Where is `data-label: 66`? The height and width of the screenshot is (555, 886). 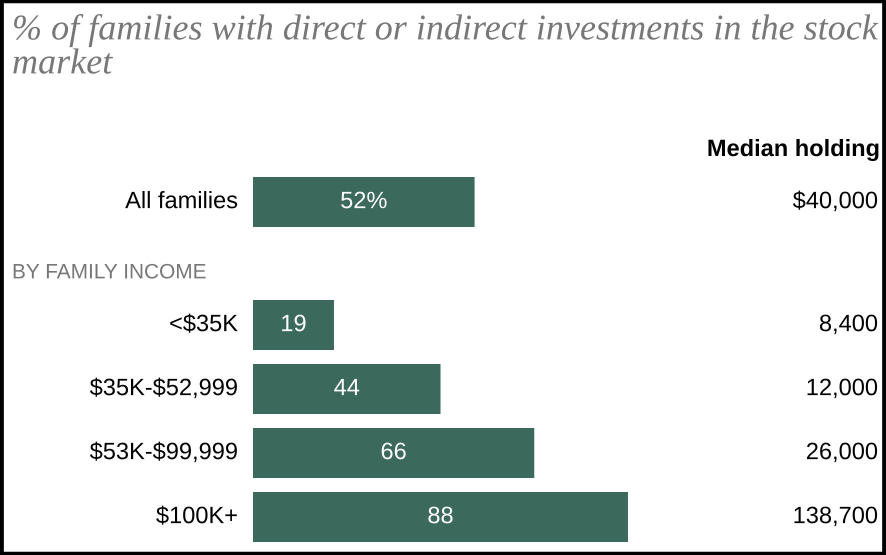 data-label: 66 is located at coordinates (394, 451).